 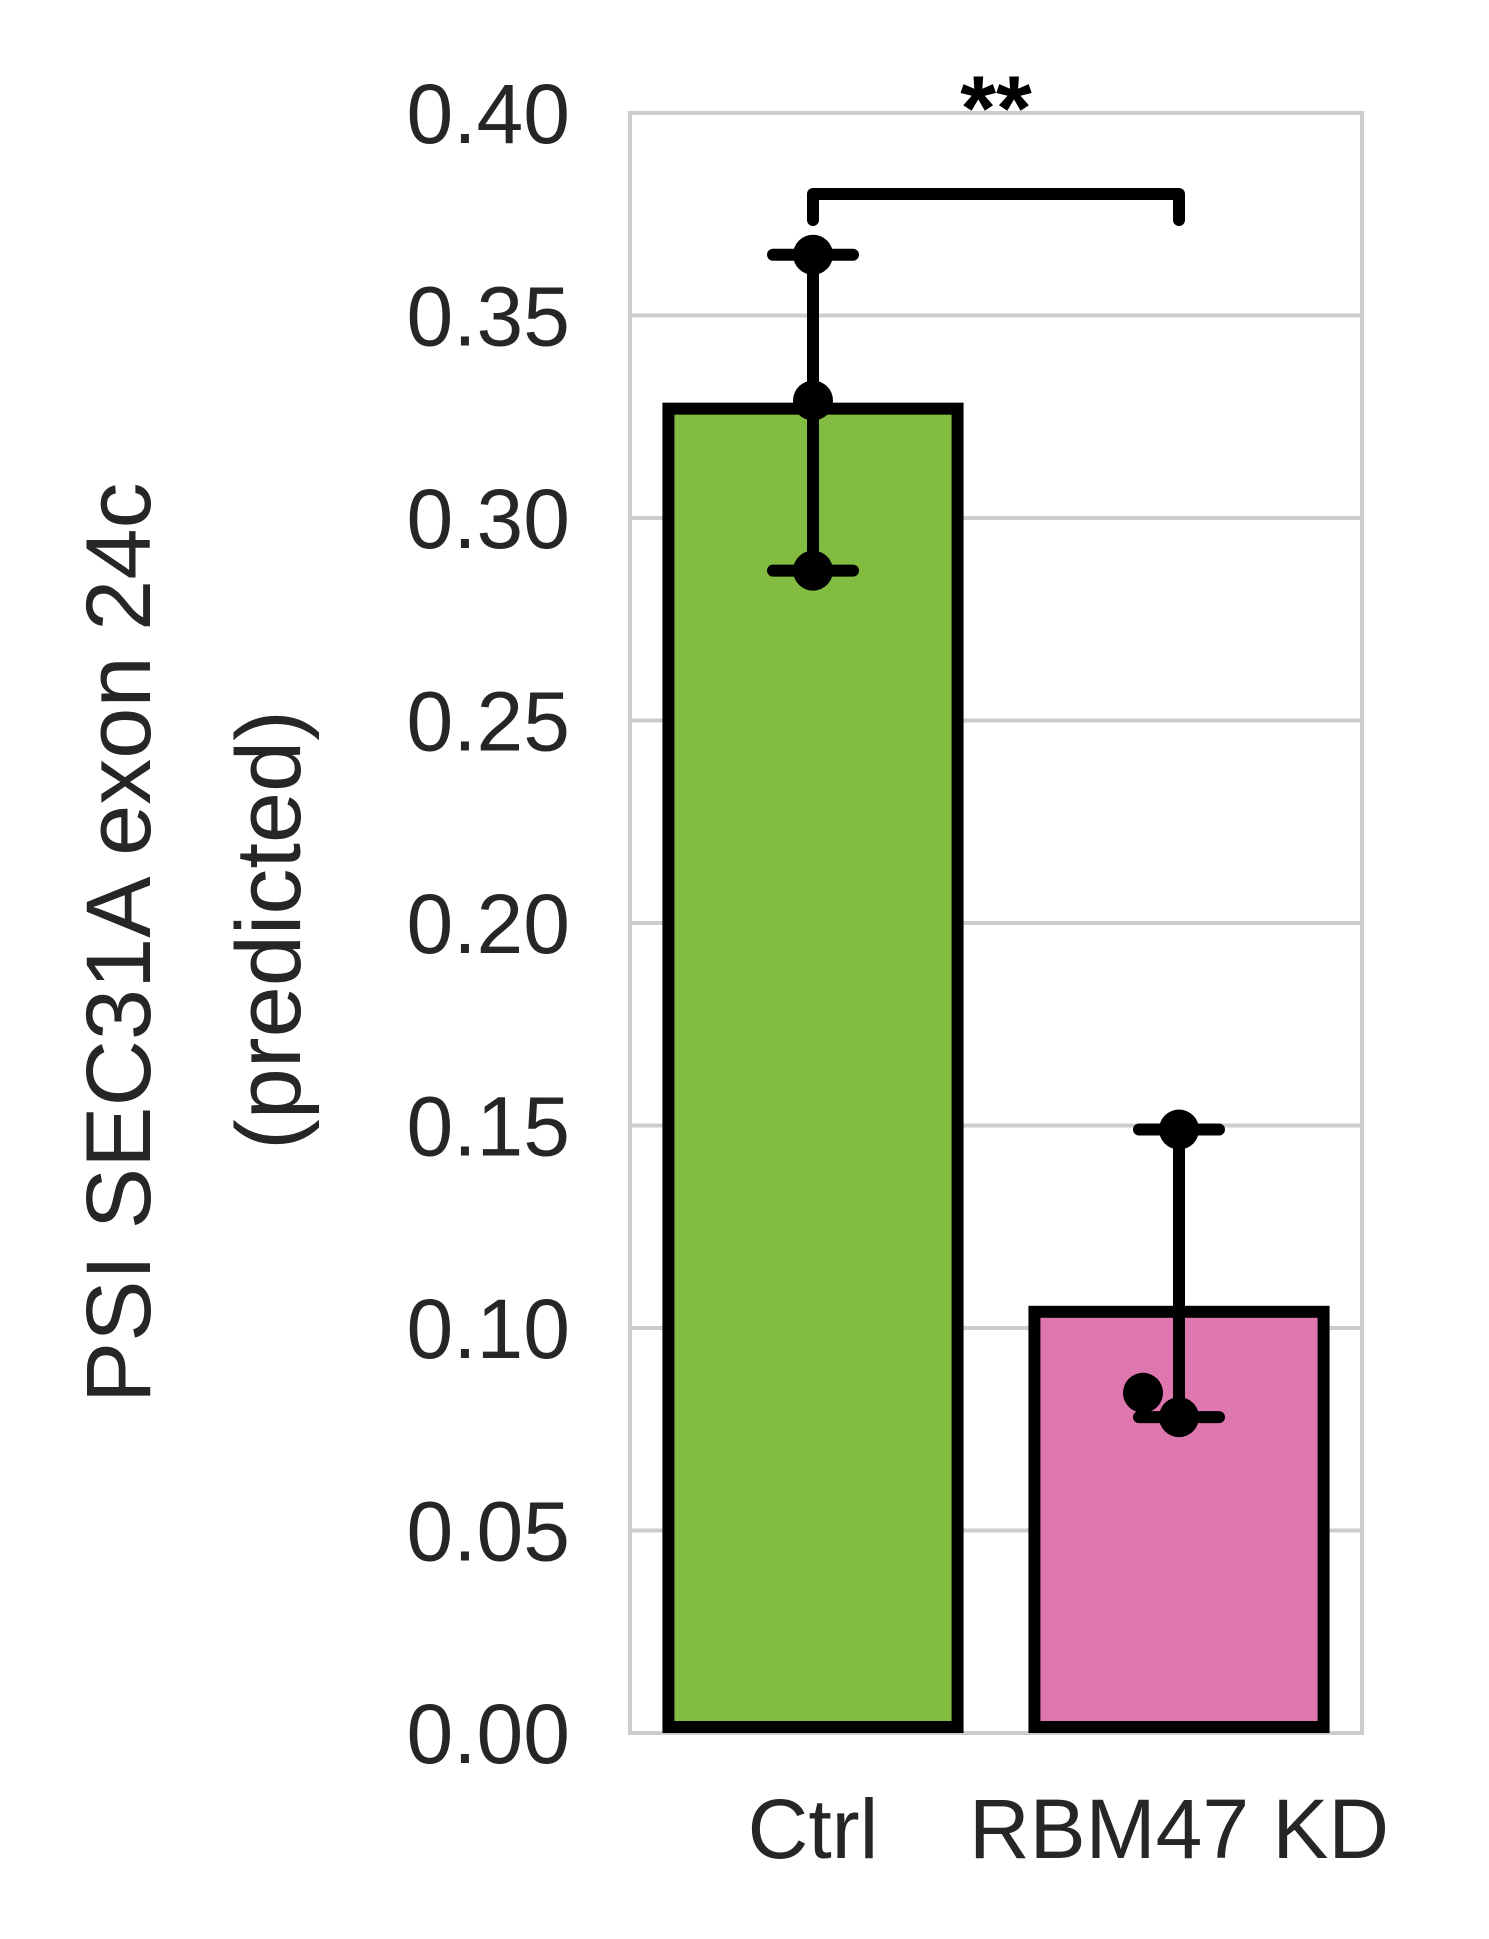 I want to click on x-category-label: RBM47 KD, so click(x=1179, y=1829).